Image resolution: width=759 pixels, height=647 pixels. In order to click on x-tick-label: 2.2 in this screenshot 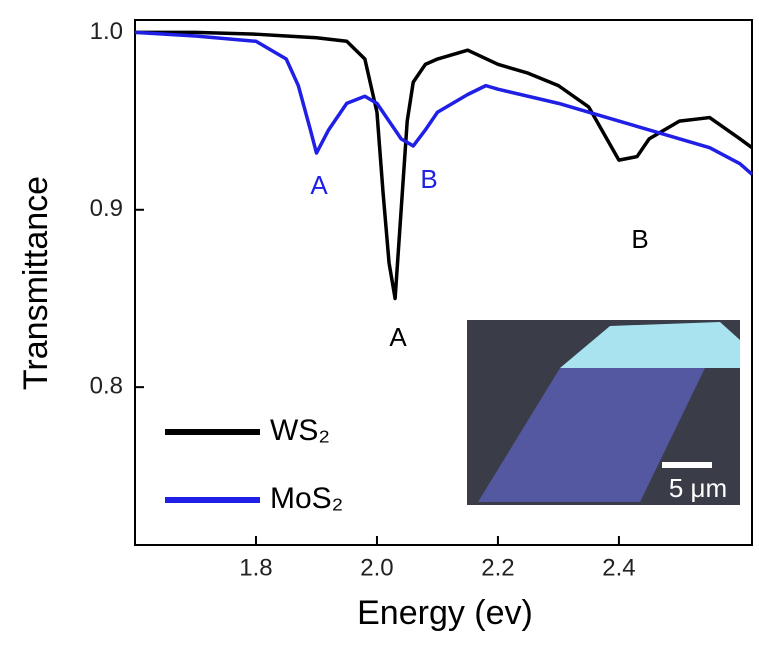, I will do `click(497, 567)`.